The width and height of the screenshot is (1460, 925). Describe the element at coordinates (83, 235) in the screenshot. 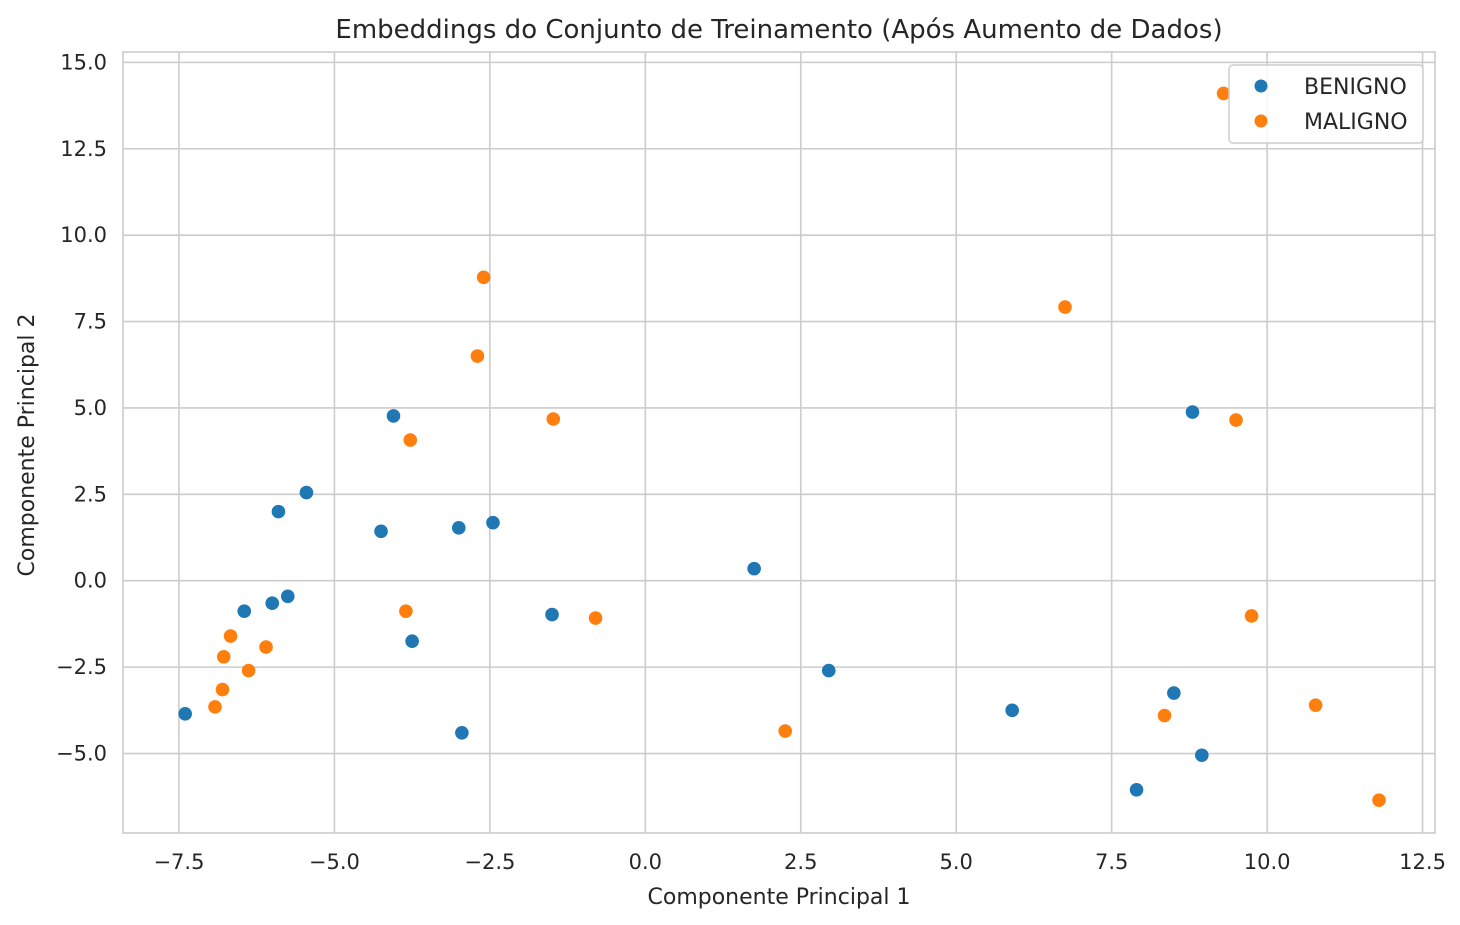

I see `y-tick-label: 10.0` at that location.